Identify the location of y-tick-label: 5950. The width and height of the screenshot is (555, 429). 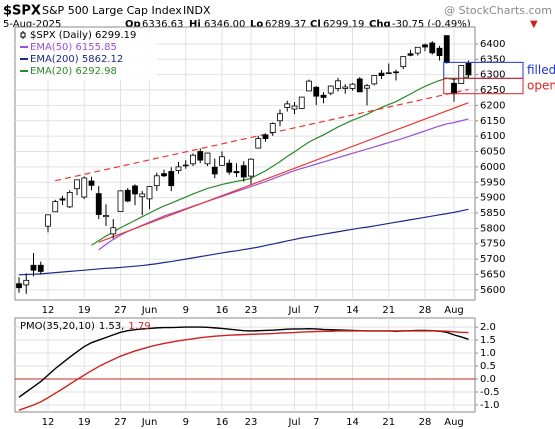
(492, 182).